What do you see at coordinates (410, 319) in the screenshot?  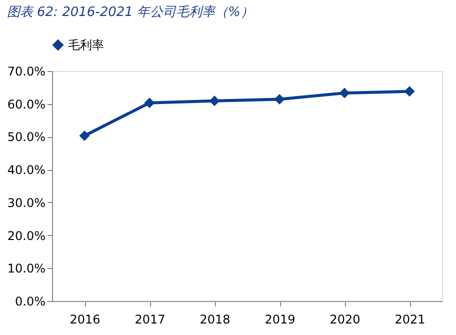 I see `x-tick-label: 2021` at bounding box center [410, 319].